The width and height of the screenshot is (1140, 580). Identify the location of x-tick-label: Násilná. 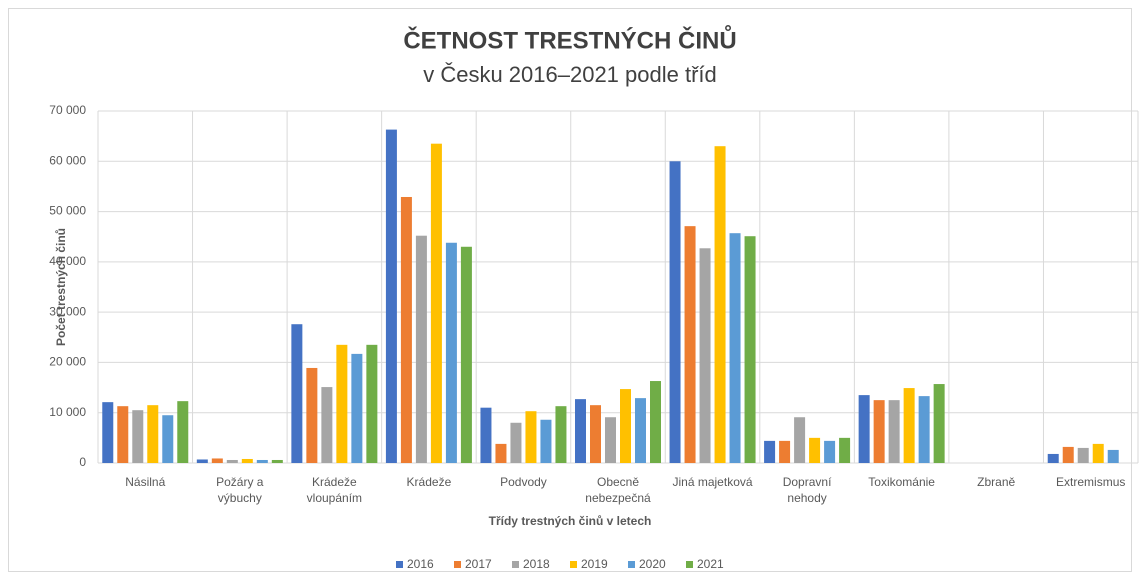
(145, 482).